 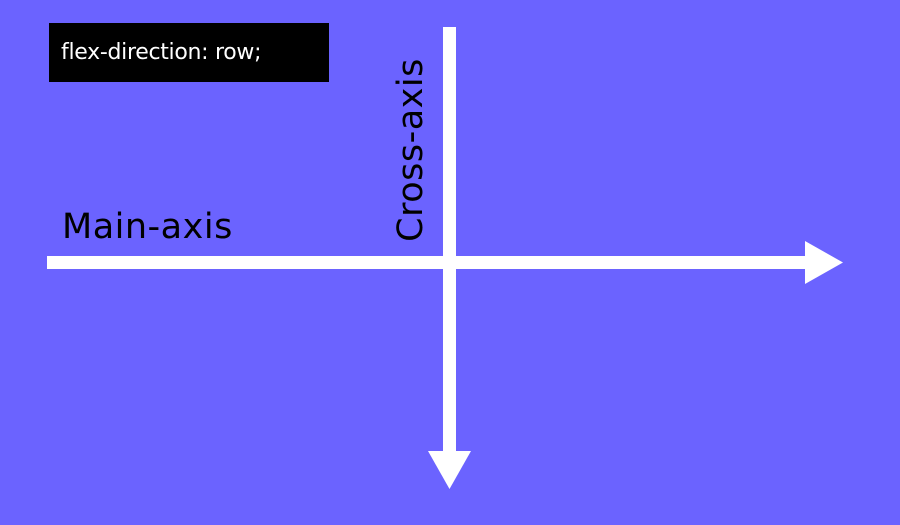 What do you see at coordinates (449, 241) in the screenshot?
I see `cross-axis-line` at bounding box center [449, 241].